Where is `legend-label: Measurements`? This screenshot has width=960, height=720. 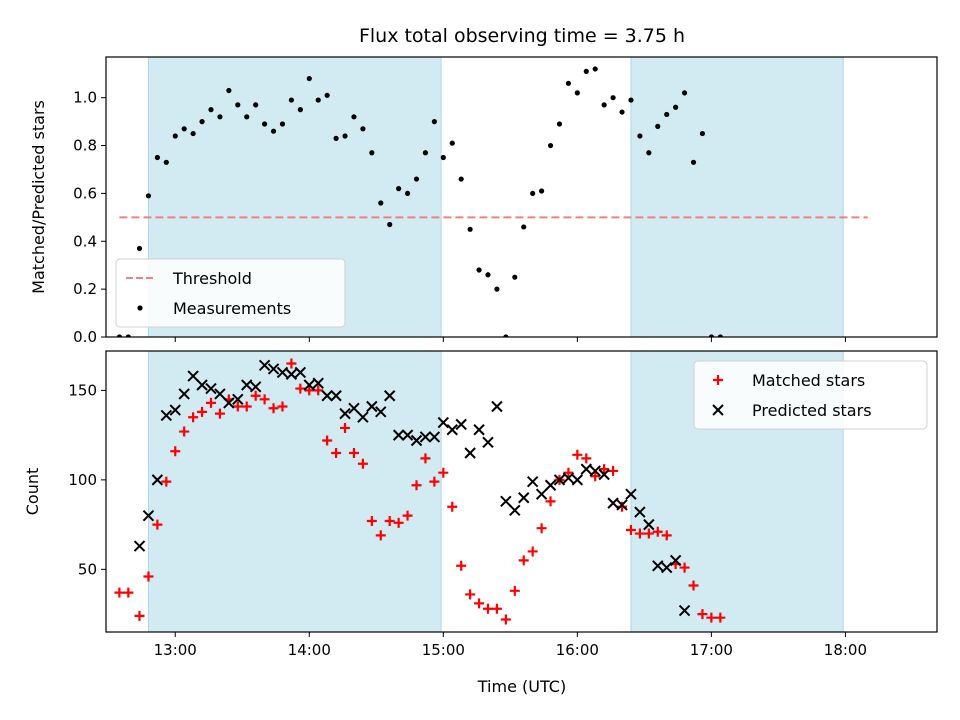 legend-label: Measurements is located at coordinates (232, 308).